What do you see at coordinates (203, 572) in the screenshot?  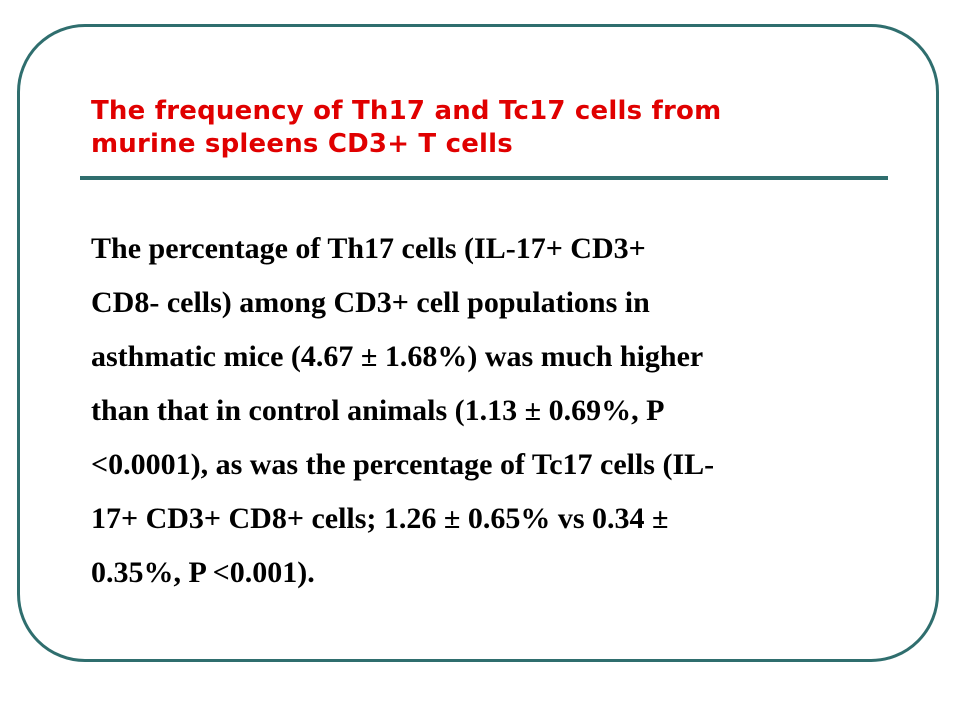 I see `body-line-7: 0.35%, P <0.001).` at bounding box center [203, 572].